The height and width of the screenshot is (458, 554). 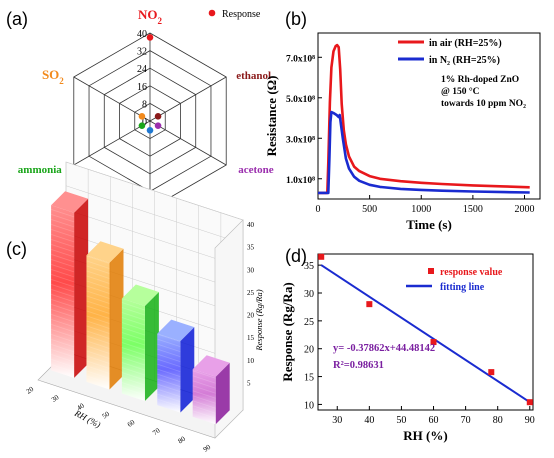 I want to click on plot-frame-d, so click(x=425, y=332).